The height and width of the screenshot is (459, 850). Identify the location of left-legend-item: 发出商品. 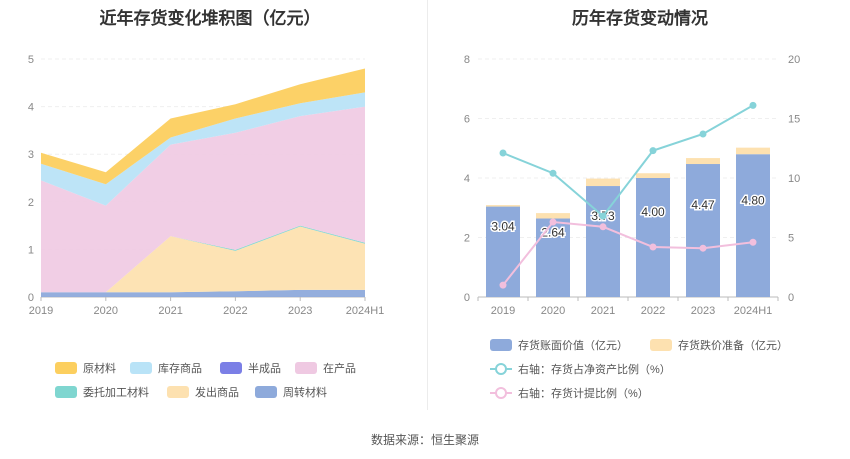
(203, 392).